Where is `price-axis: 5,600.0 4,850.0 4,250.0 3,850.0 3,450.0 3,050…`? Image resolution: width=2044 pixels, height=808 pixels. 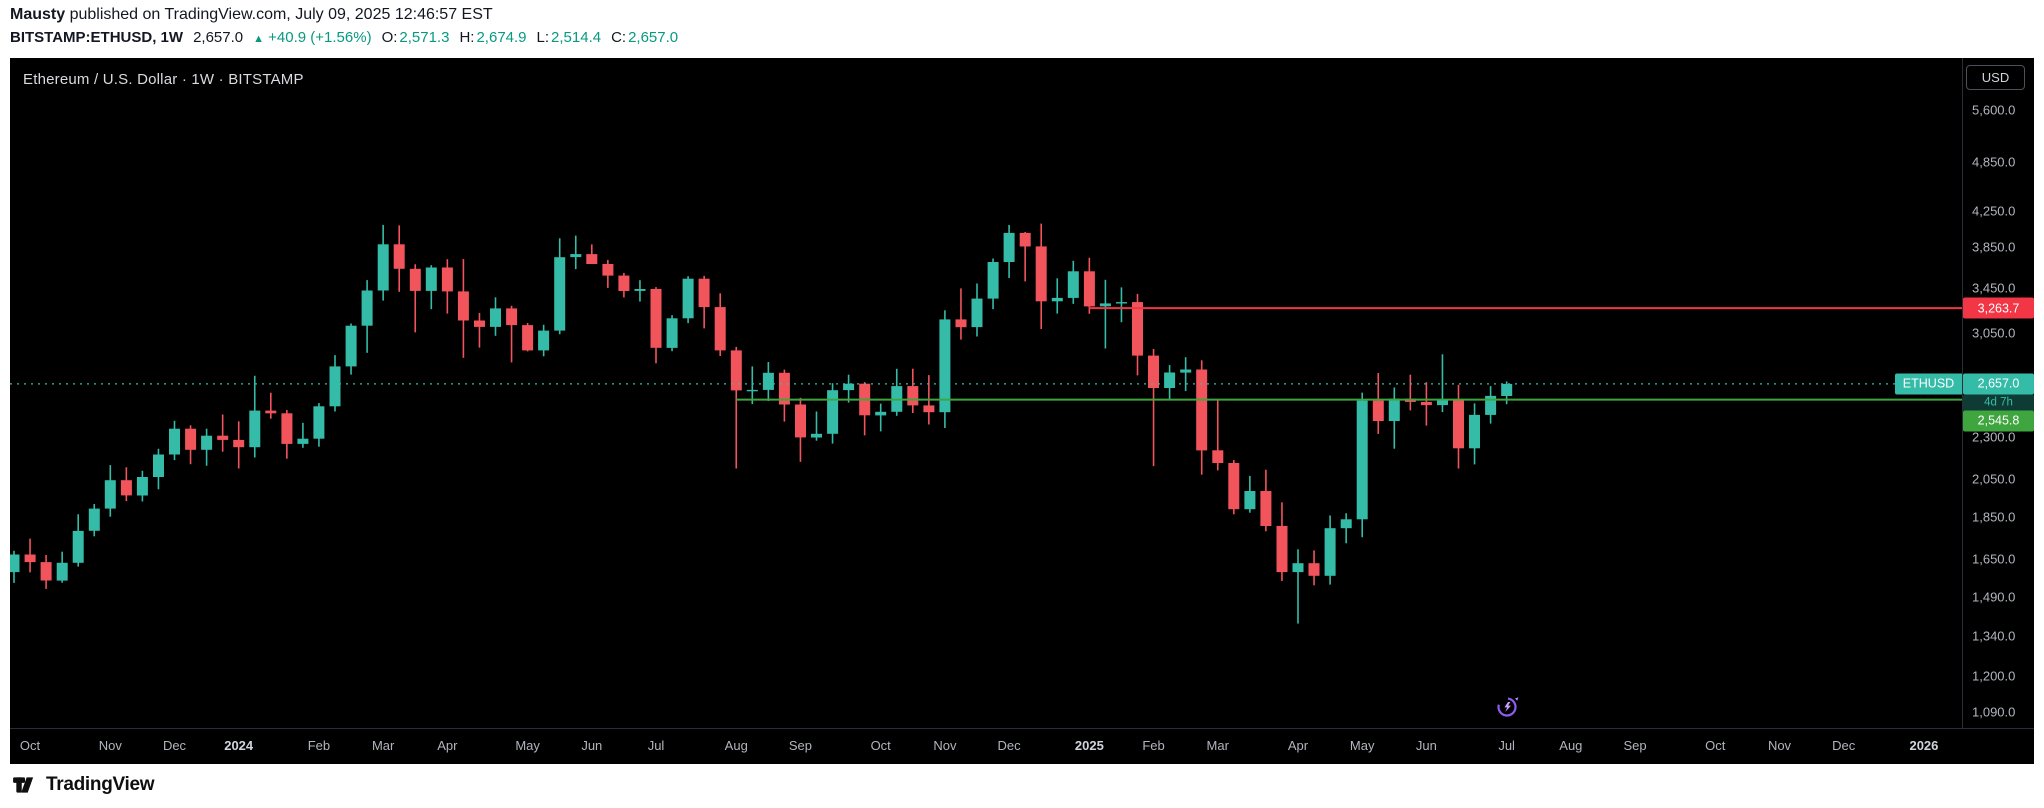 price-axis: 5,600.0 4,850.0 4,250.0 3,850.0 3,450.0 3,050… is located at coordinates (1998, 393).